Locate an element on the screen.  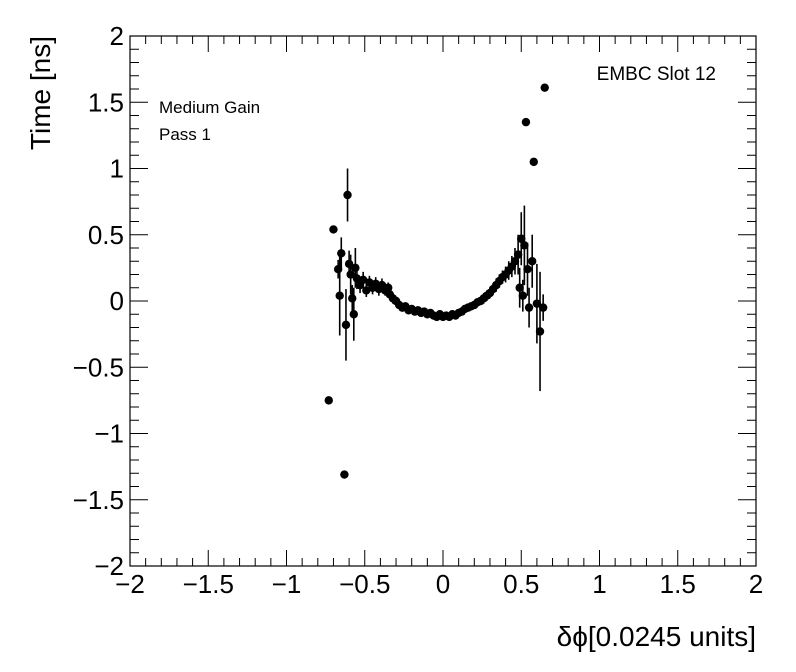
y-tick-label: 1 is located at coordinates (117, 169).